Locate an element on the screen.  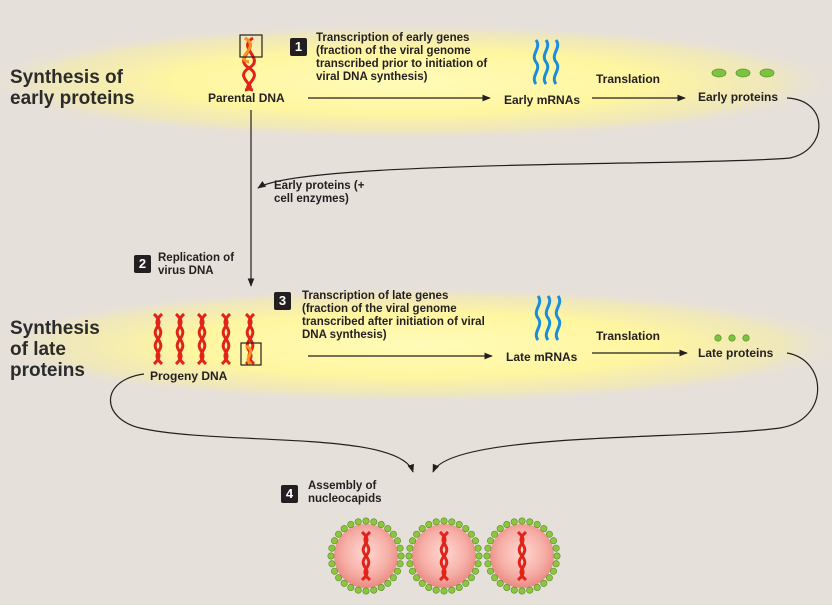
step-badge-2: 2 is located at coordinates (142, 264).